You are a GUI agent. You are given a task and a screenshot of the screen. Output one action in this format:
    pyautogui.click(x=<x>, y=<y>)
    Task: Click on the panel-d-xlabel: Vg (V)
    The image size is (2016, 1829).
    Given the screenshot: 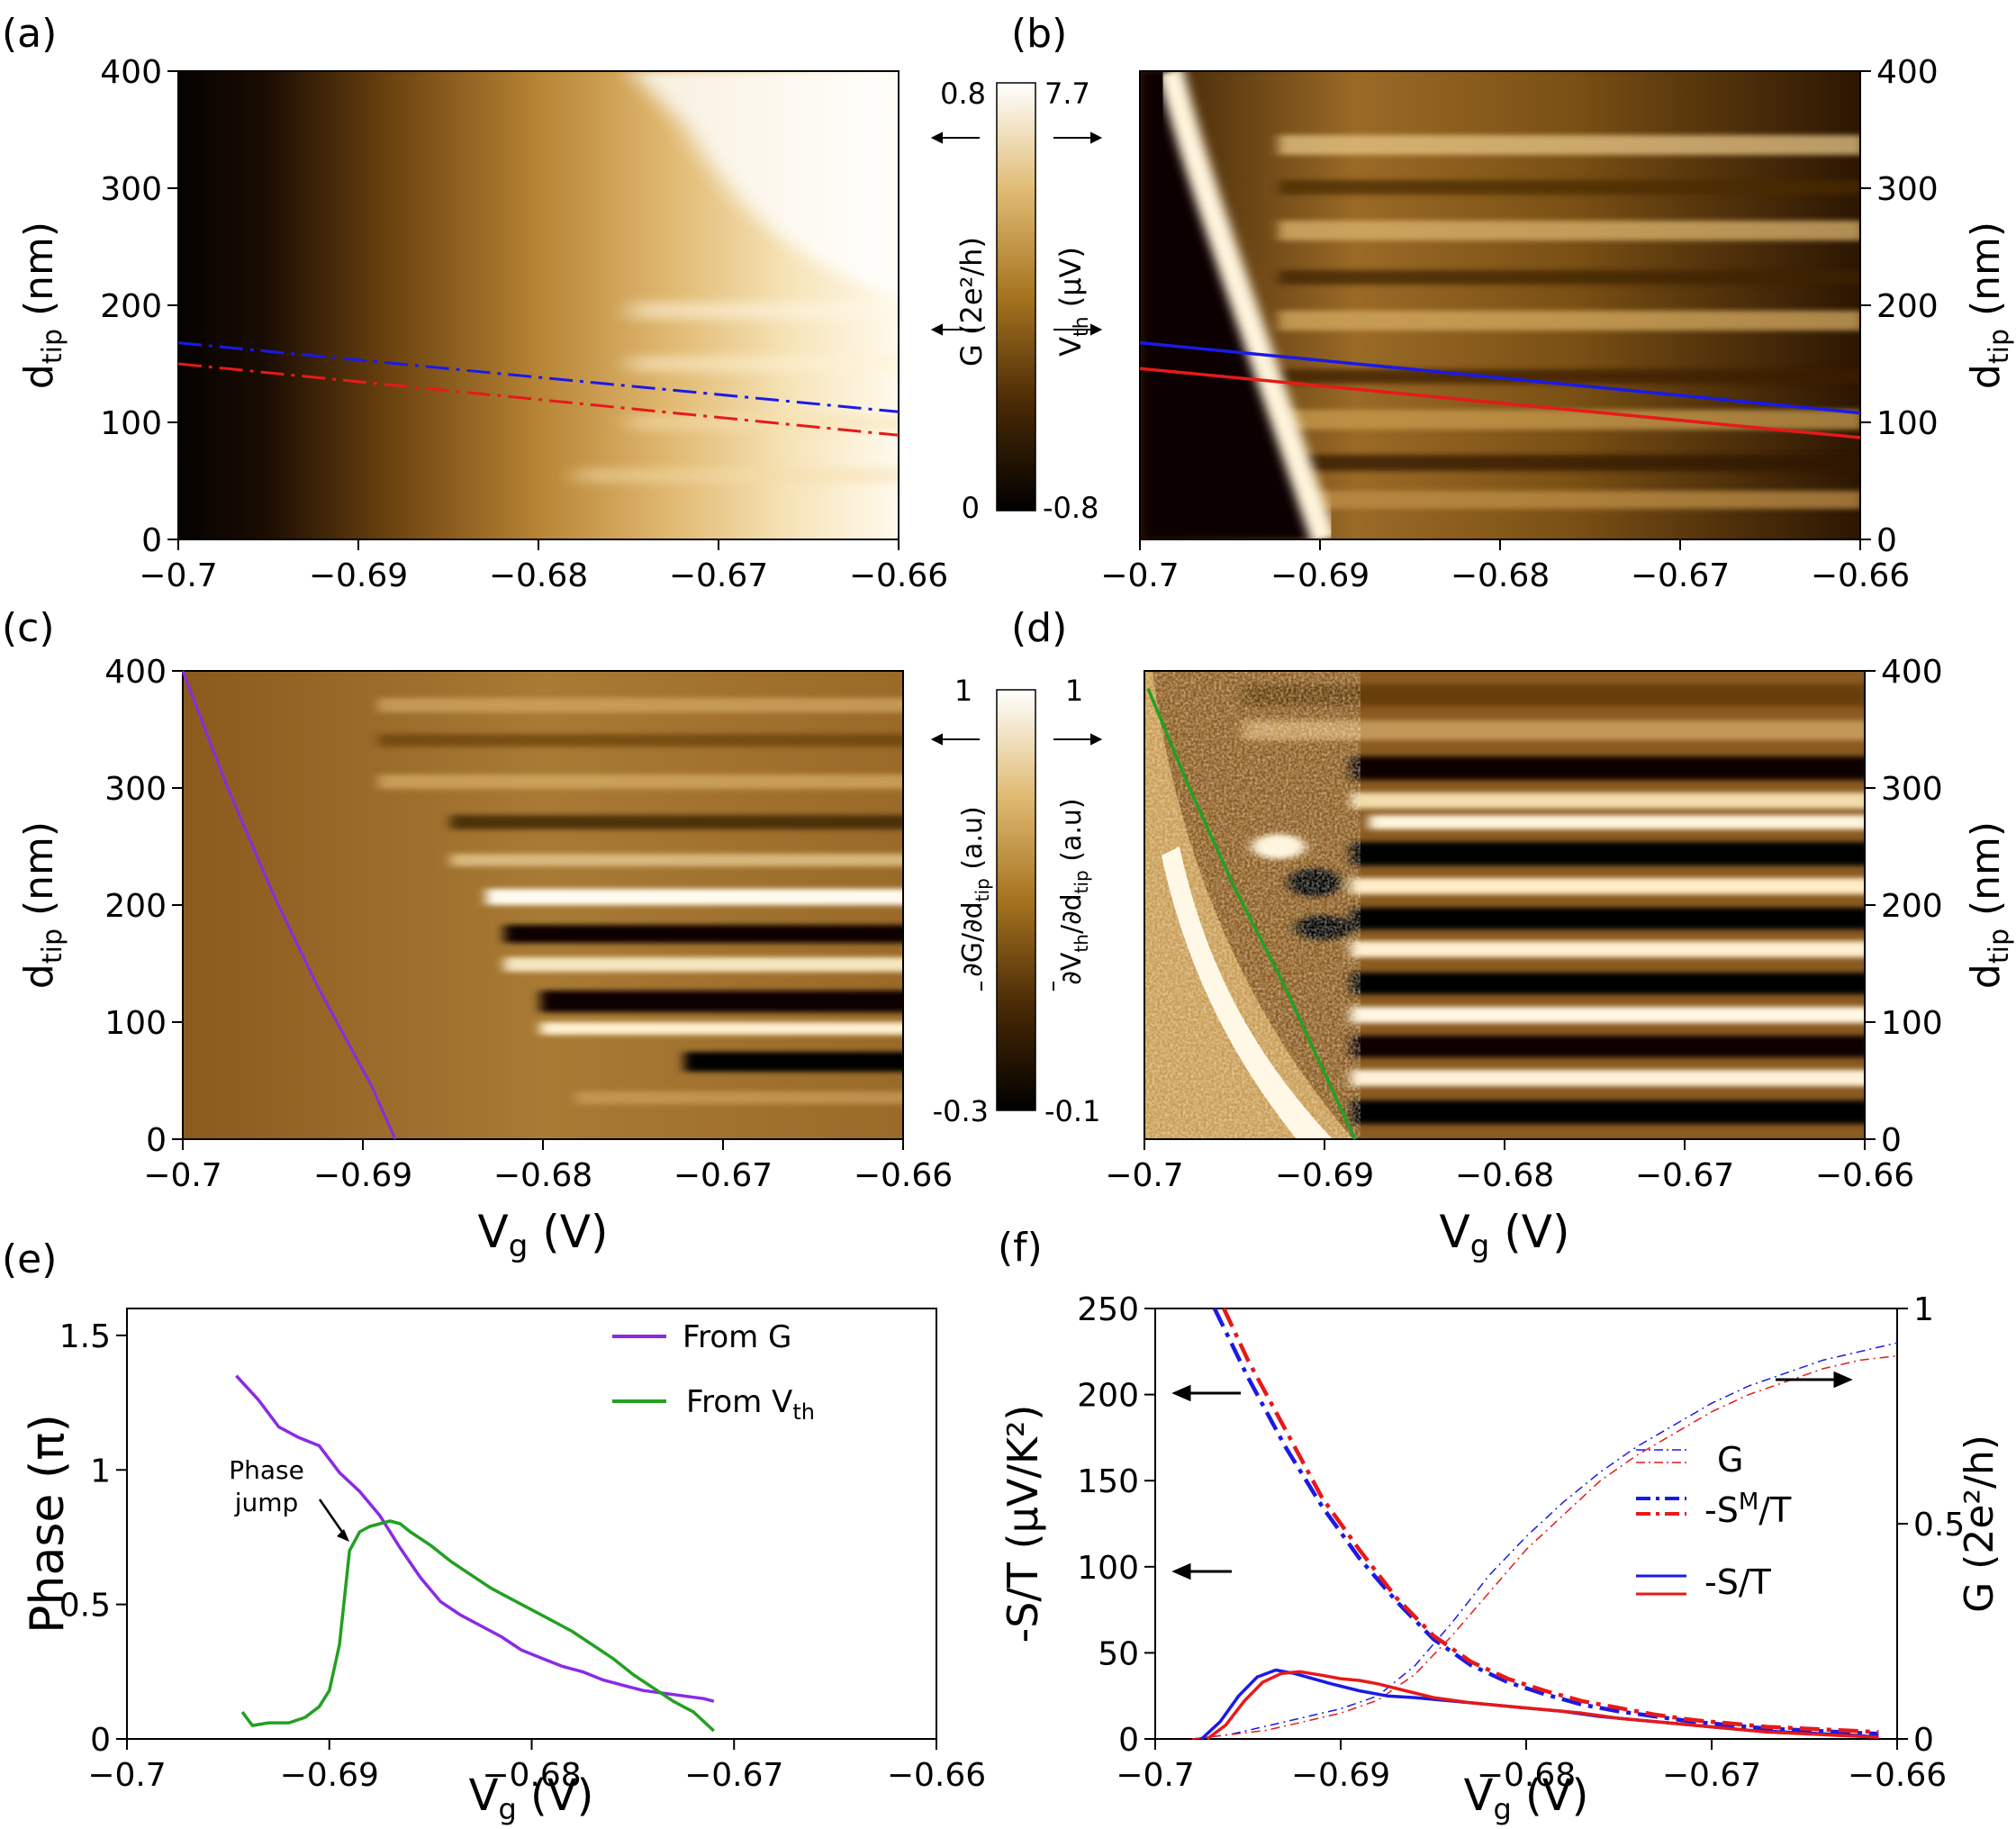 What is the action you would take?
    pyautogui.click(x=1505, y=1235)
    